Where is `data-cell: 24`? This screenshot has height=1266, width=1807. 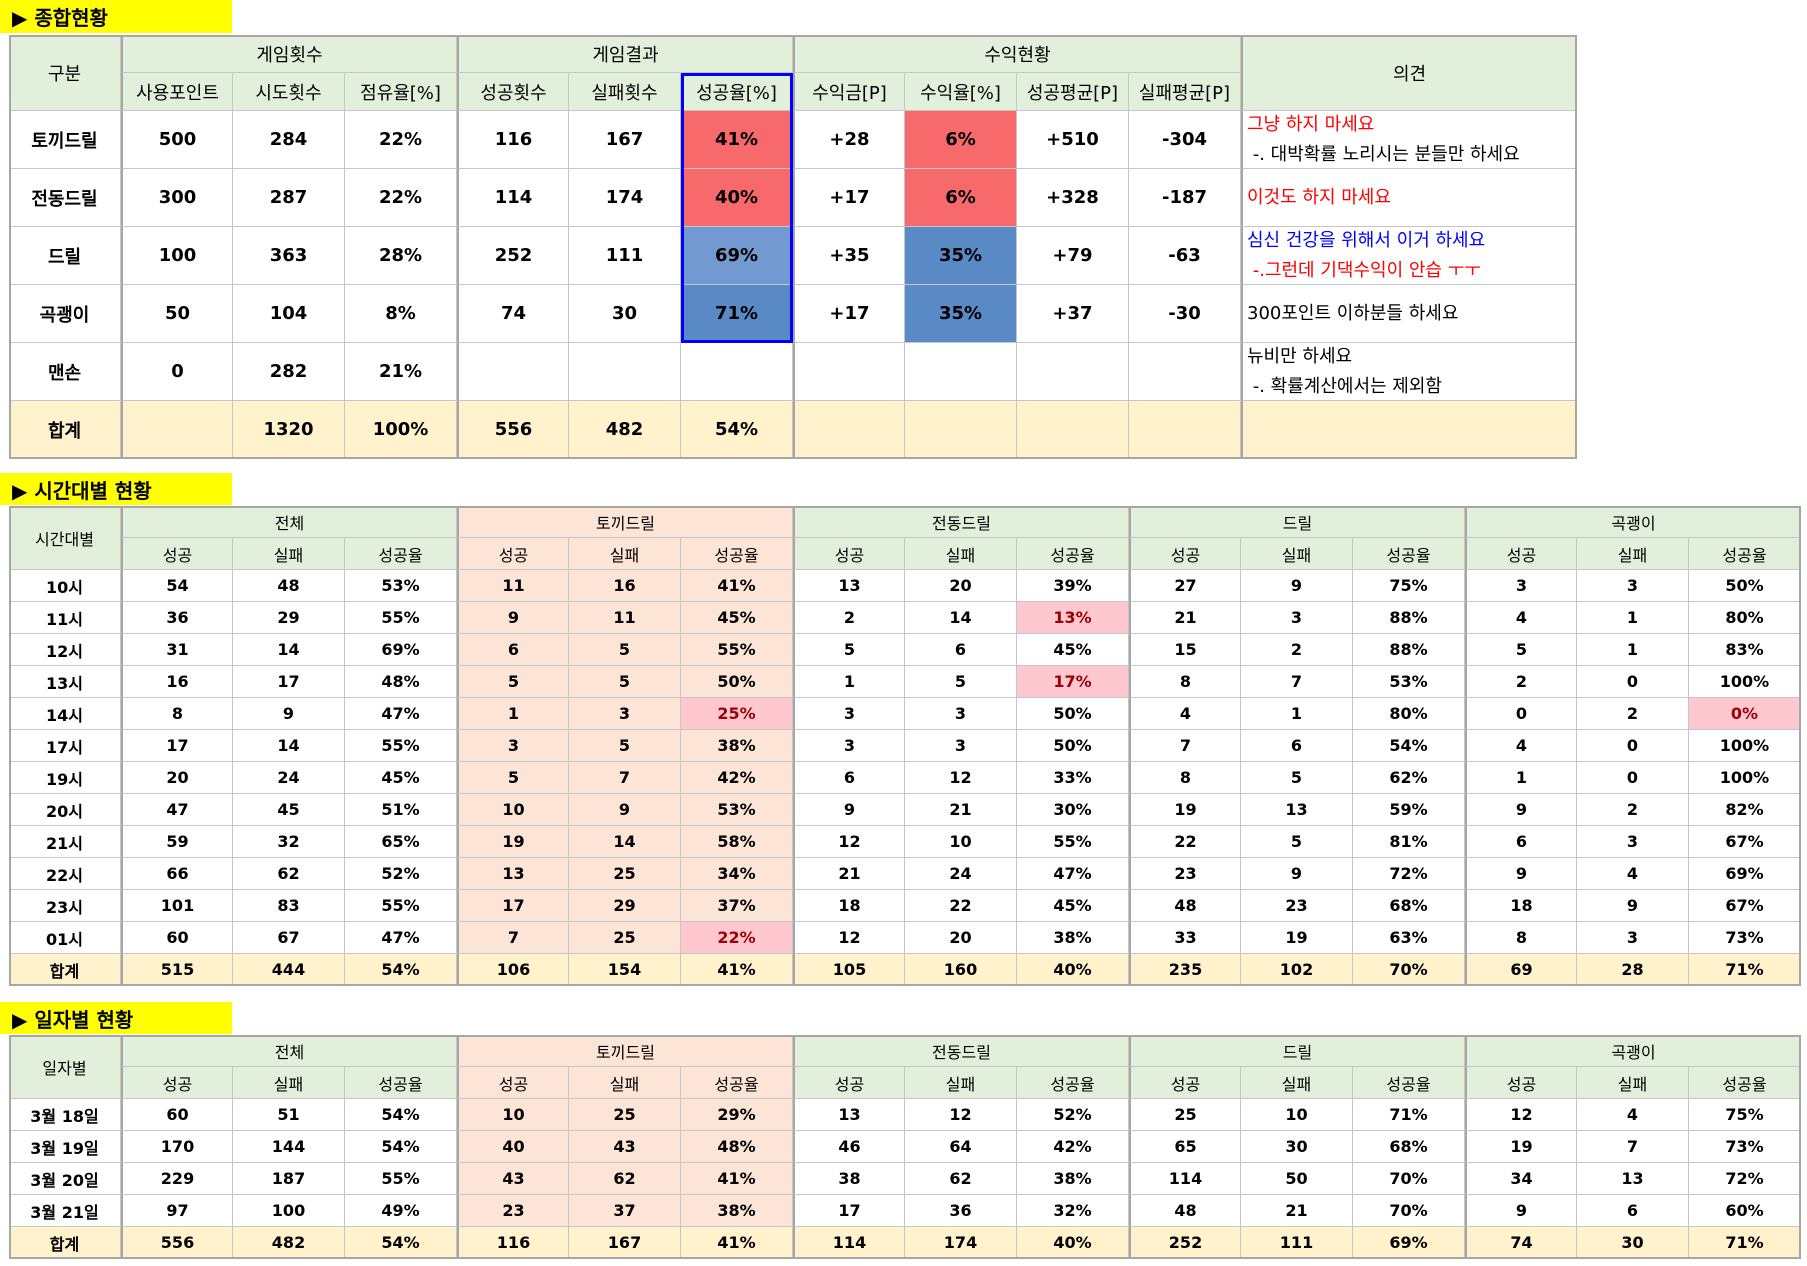
data-cell: 24 is located at coordinates (961, 874).